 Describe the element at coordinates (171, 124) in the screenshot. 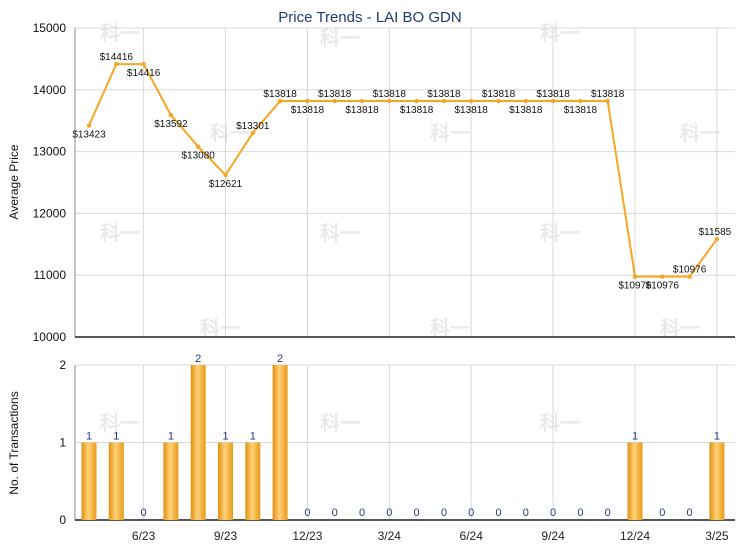

I see `price-point-label: $13592` at that location.